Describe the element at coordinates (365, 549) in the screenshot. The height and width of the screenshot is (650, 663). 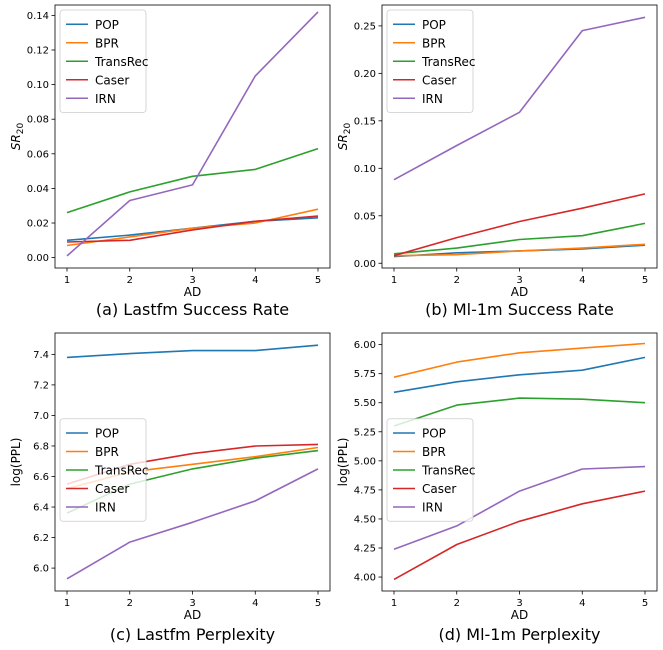
I see `y-tick-label: 4.25` at that location.